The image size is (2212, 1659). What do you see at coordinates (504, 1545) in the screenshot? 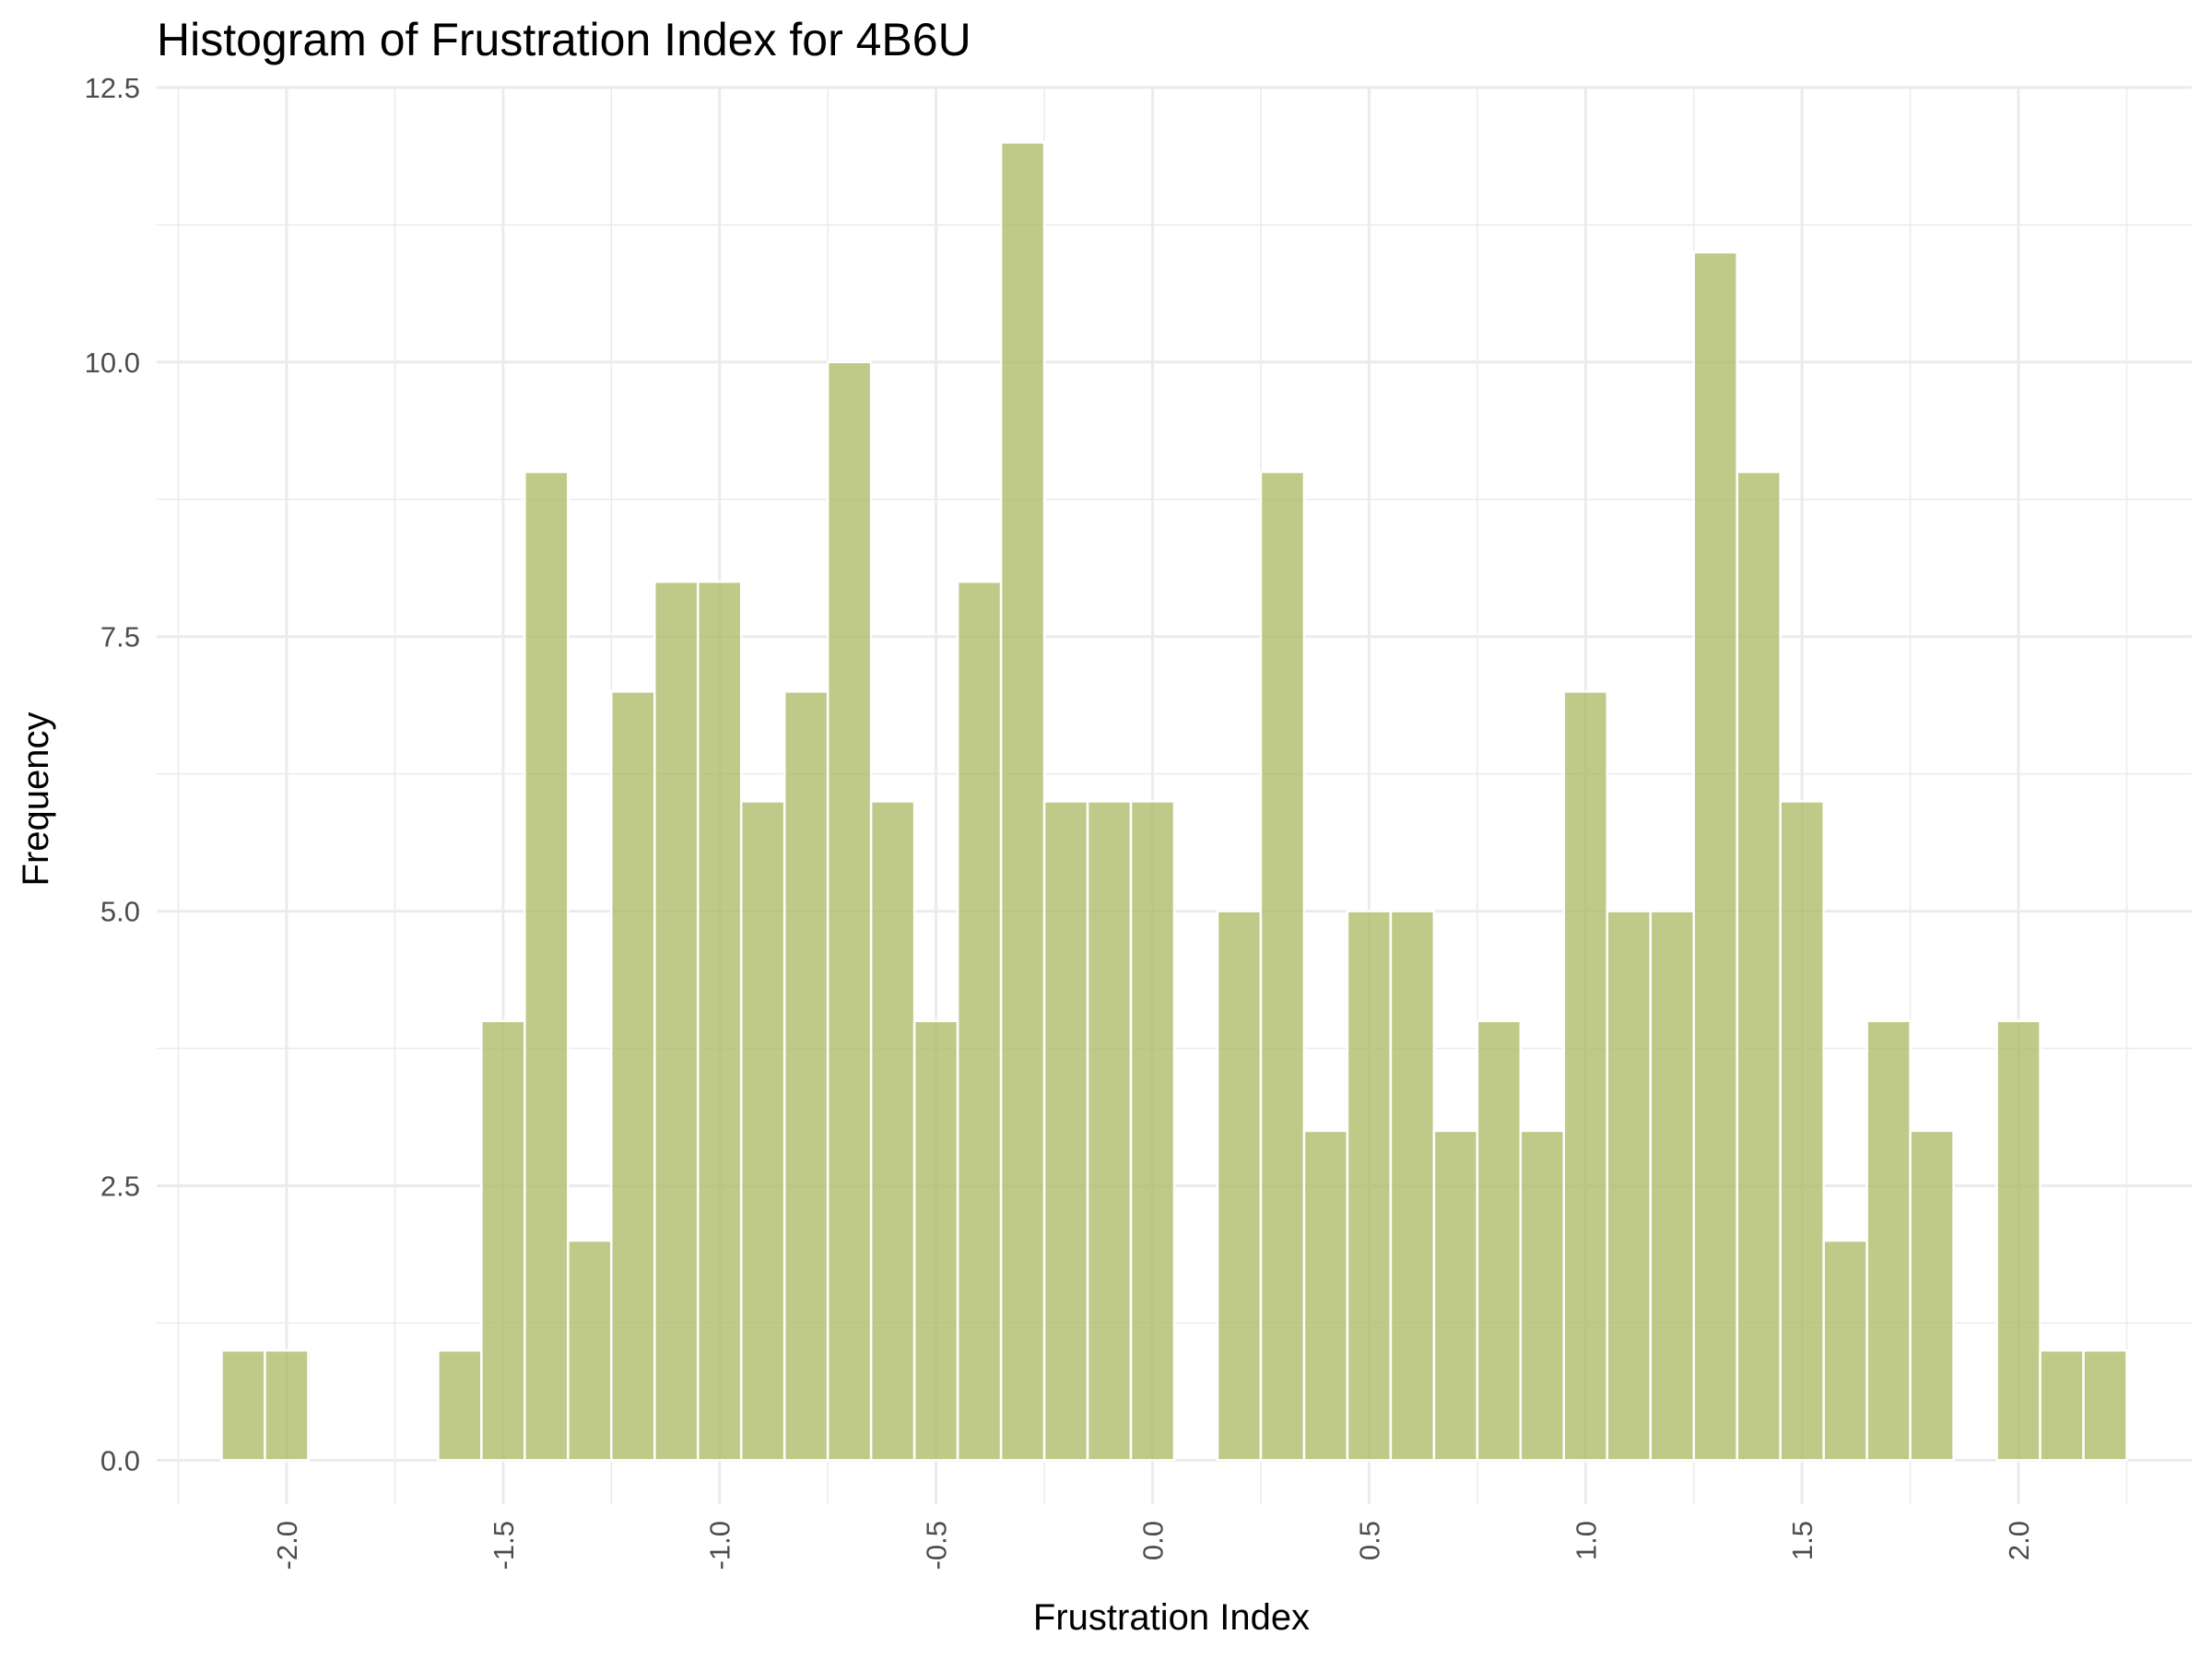
I see `x-tick-label: -1.5` at bounding box center [504, 1545].